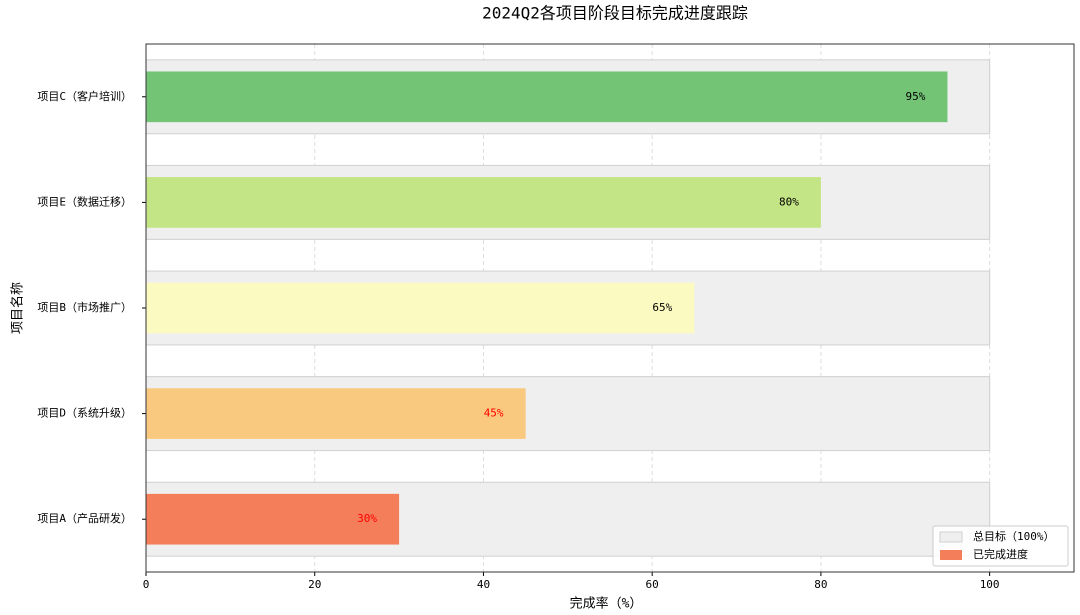 This screenshot has width=1080, height=615. Describe the element at coordinates (494, 413) in the screenshot. I see `value-label: 45%` at that location.